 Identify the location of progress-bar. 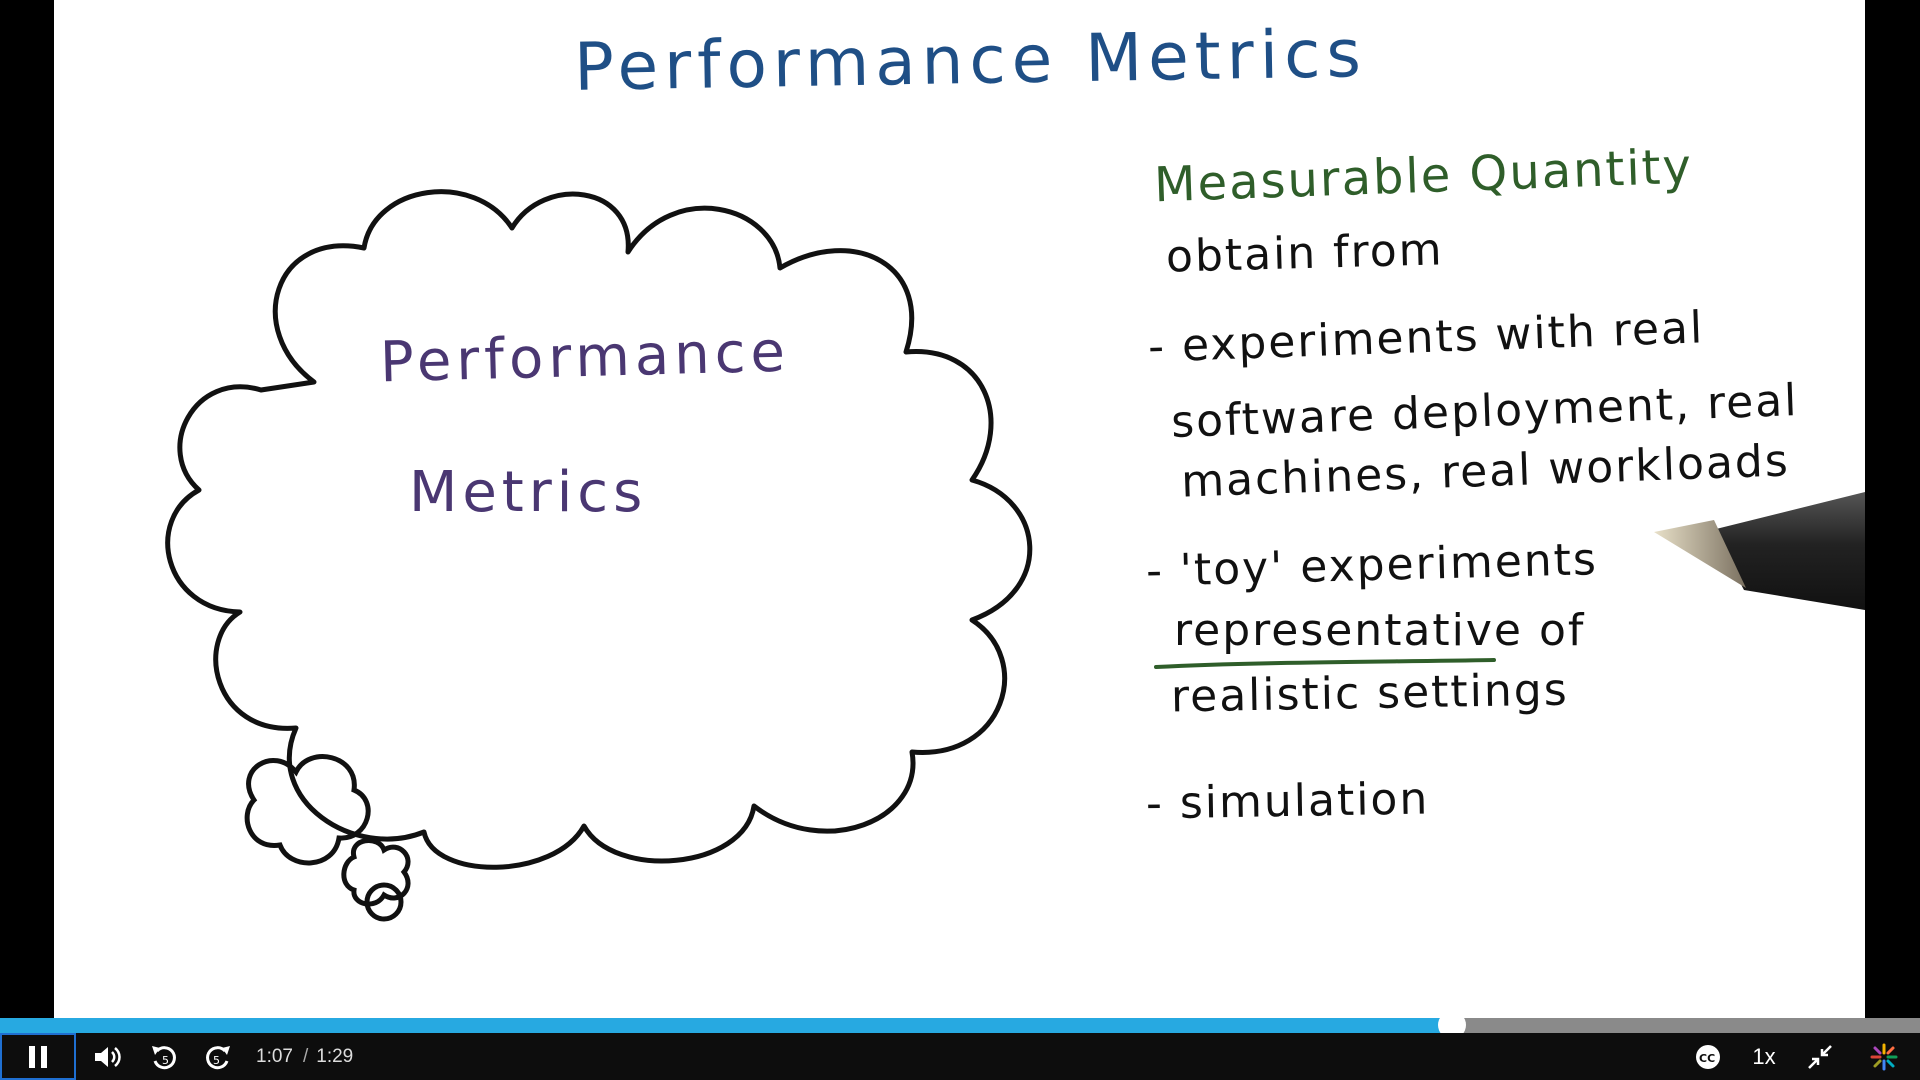
(960, 1025).